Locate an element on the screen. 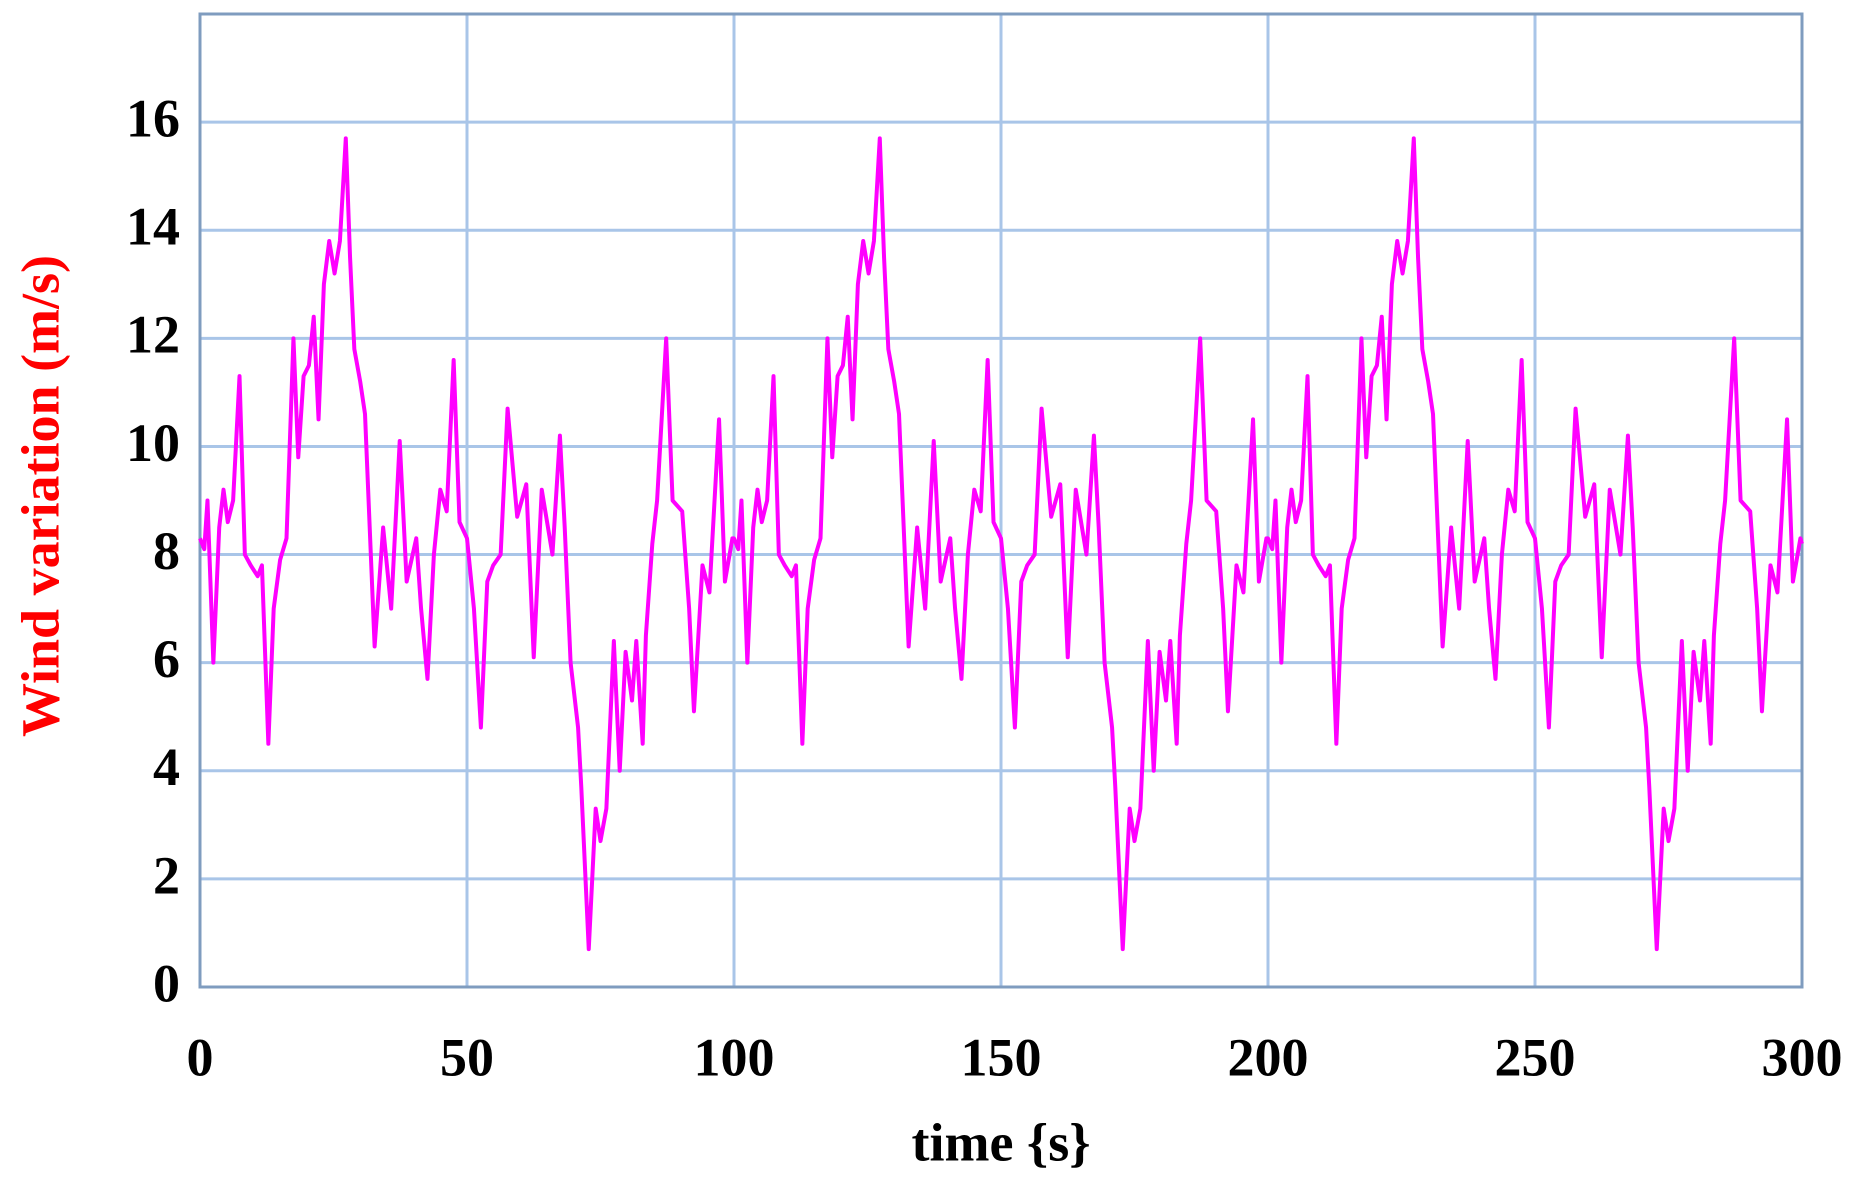 The height and width of the screenshot is (1193, 1866). y-tick-label: 2 is located at coordinates (166, 875).